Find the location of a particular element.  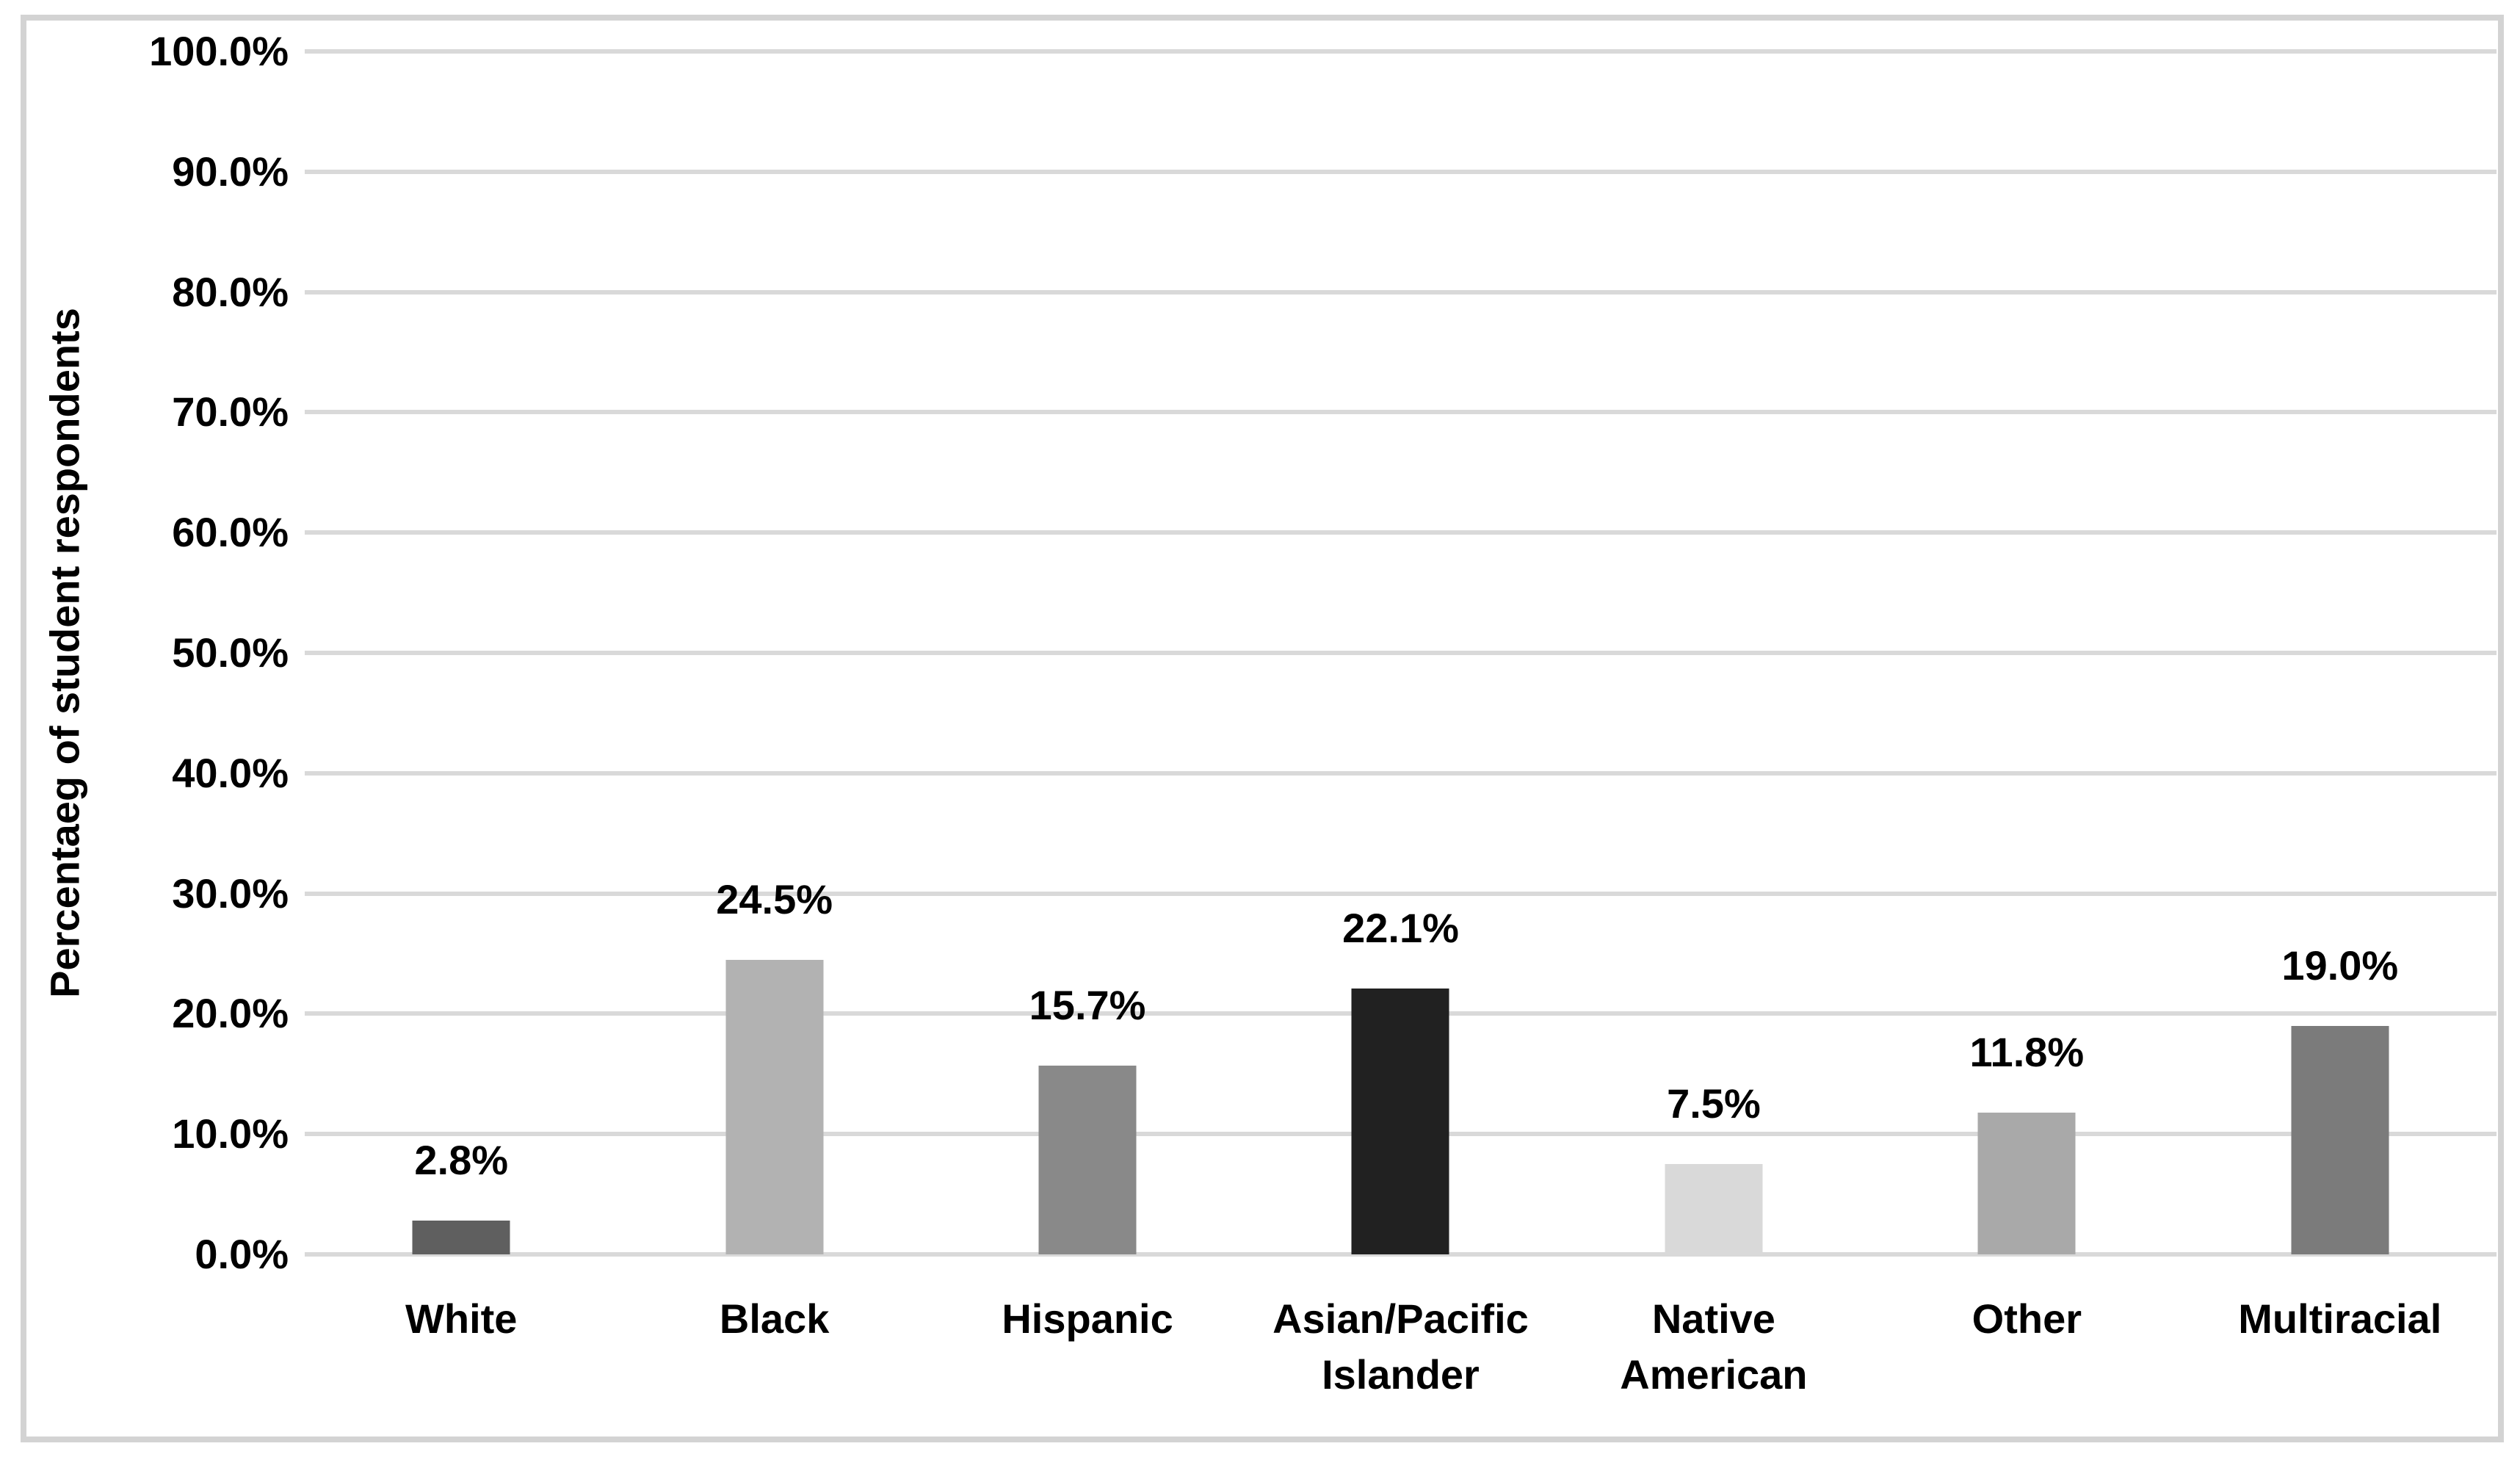

bar-cell: 2.8% is located at coordinates (462, 653).